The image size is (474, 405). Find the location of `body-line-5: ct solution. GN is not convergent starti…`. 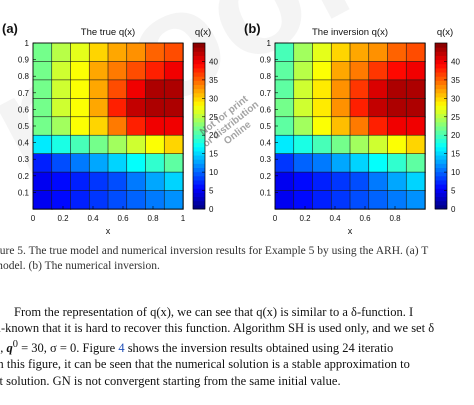

body-line-5: ct solution. GN is not convergent starti… is located at coordinates (170, 380).